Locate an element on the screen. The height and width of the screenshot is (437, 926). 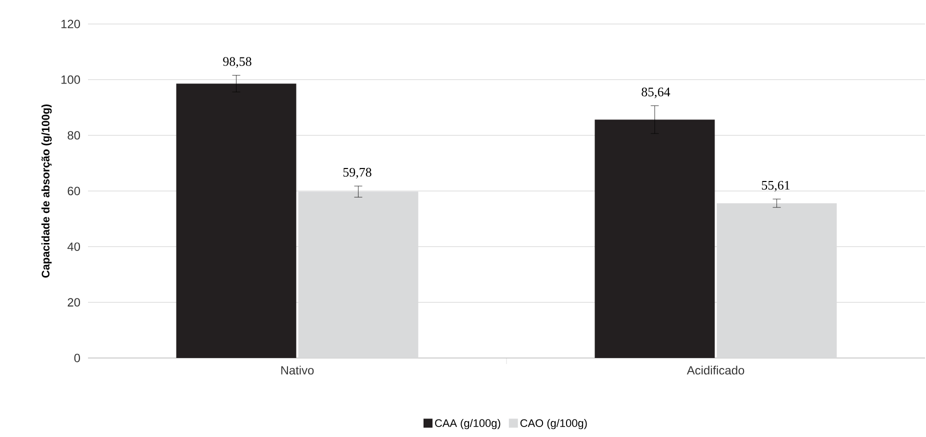
x-tick-label: Nativo is located at coordinates (297, 370).